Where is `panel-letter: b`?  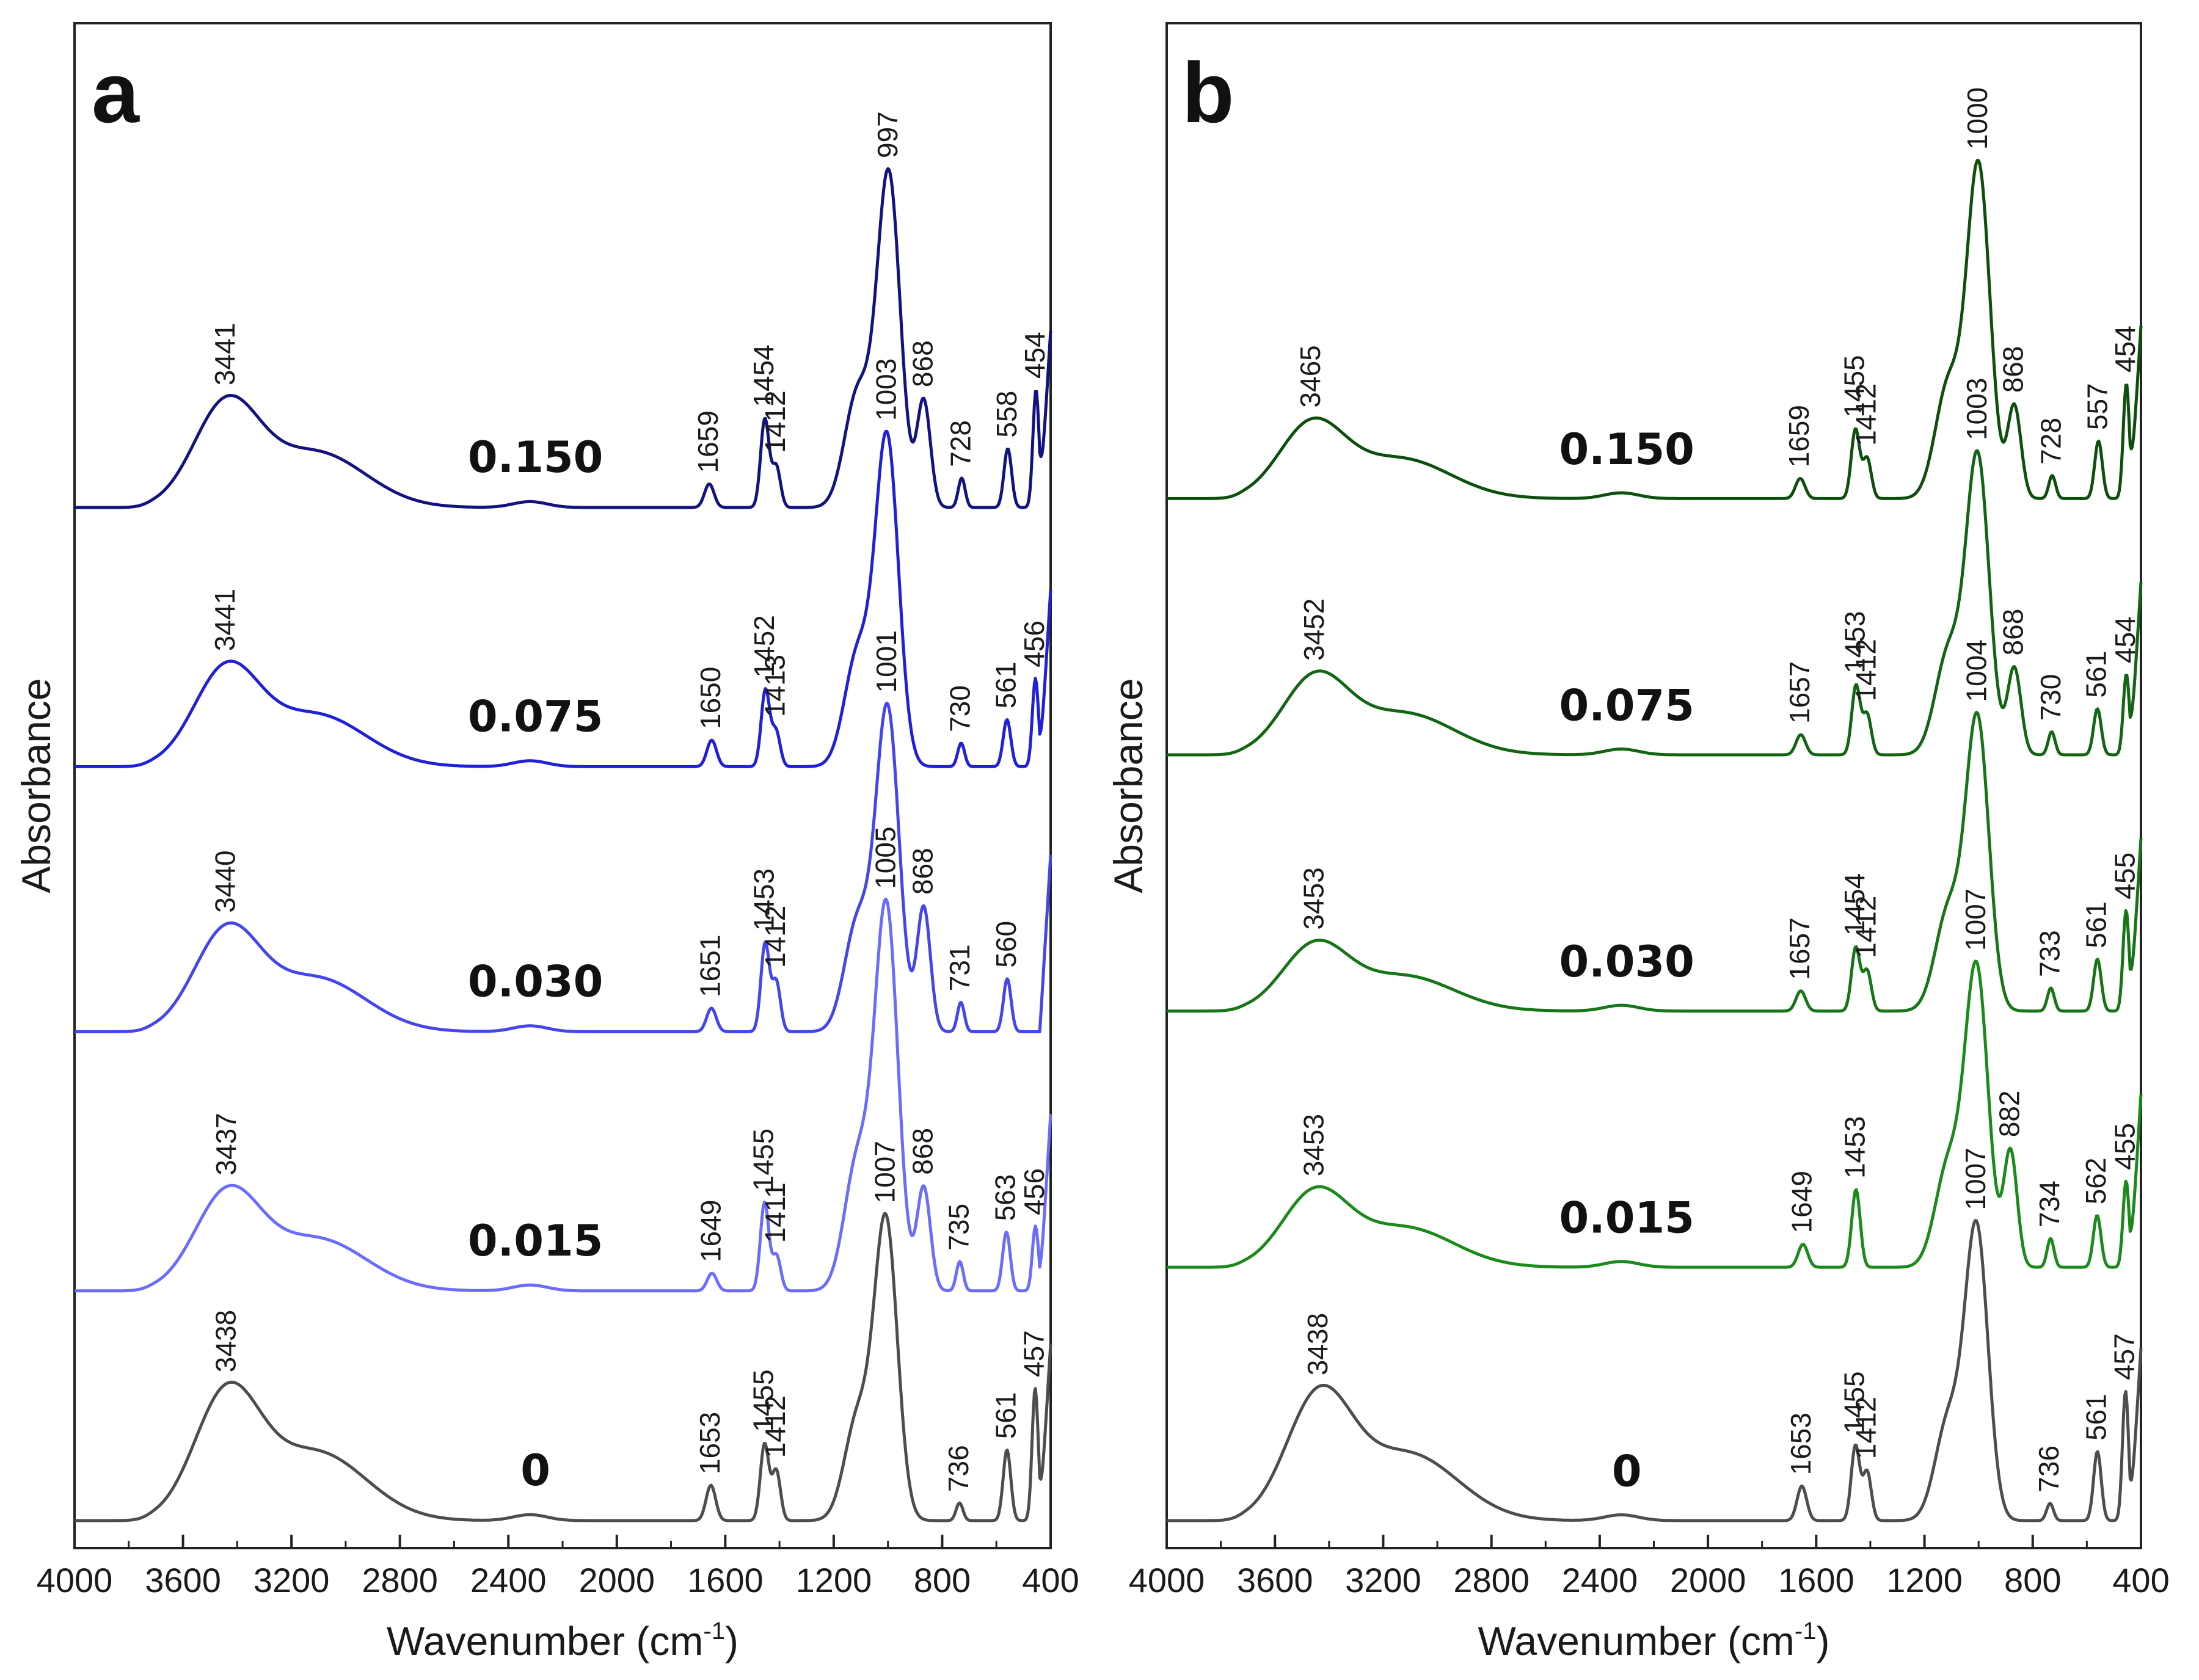
panel-letter: b is located at coordinates (1208, 92).